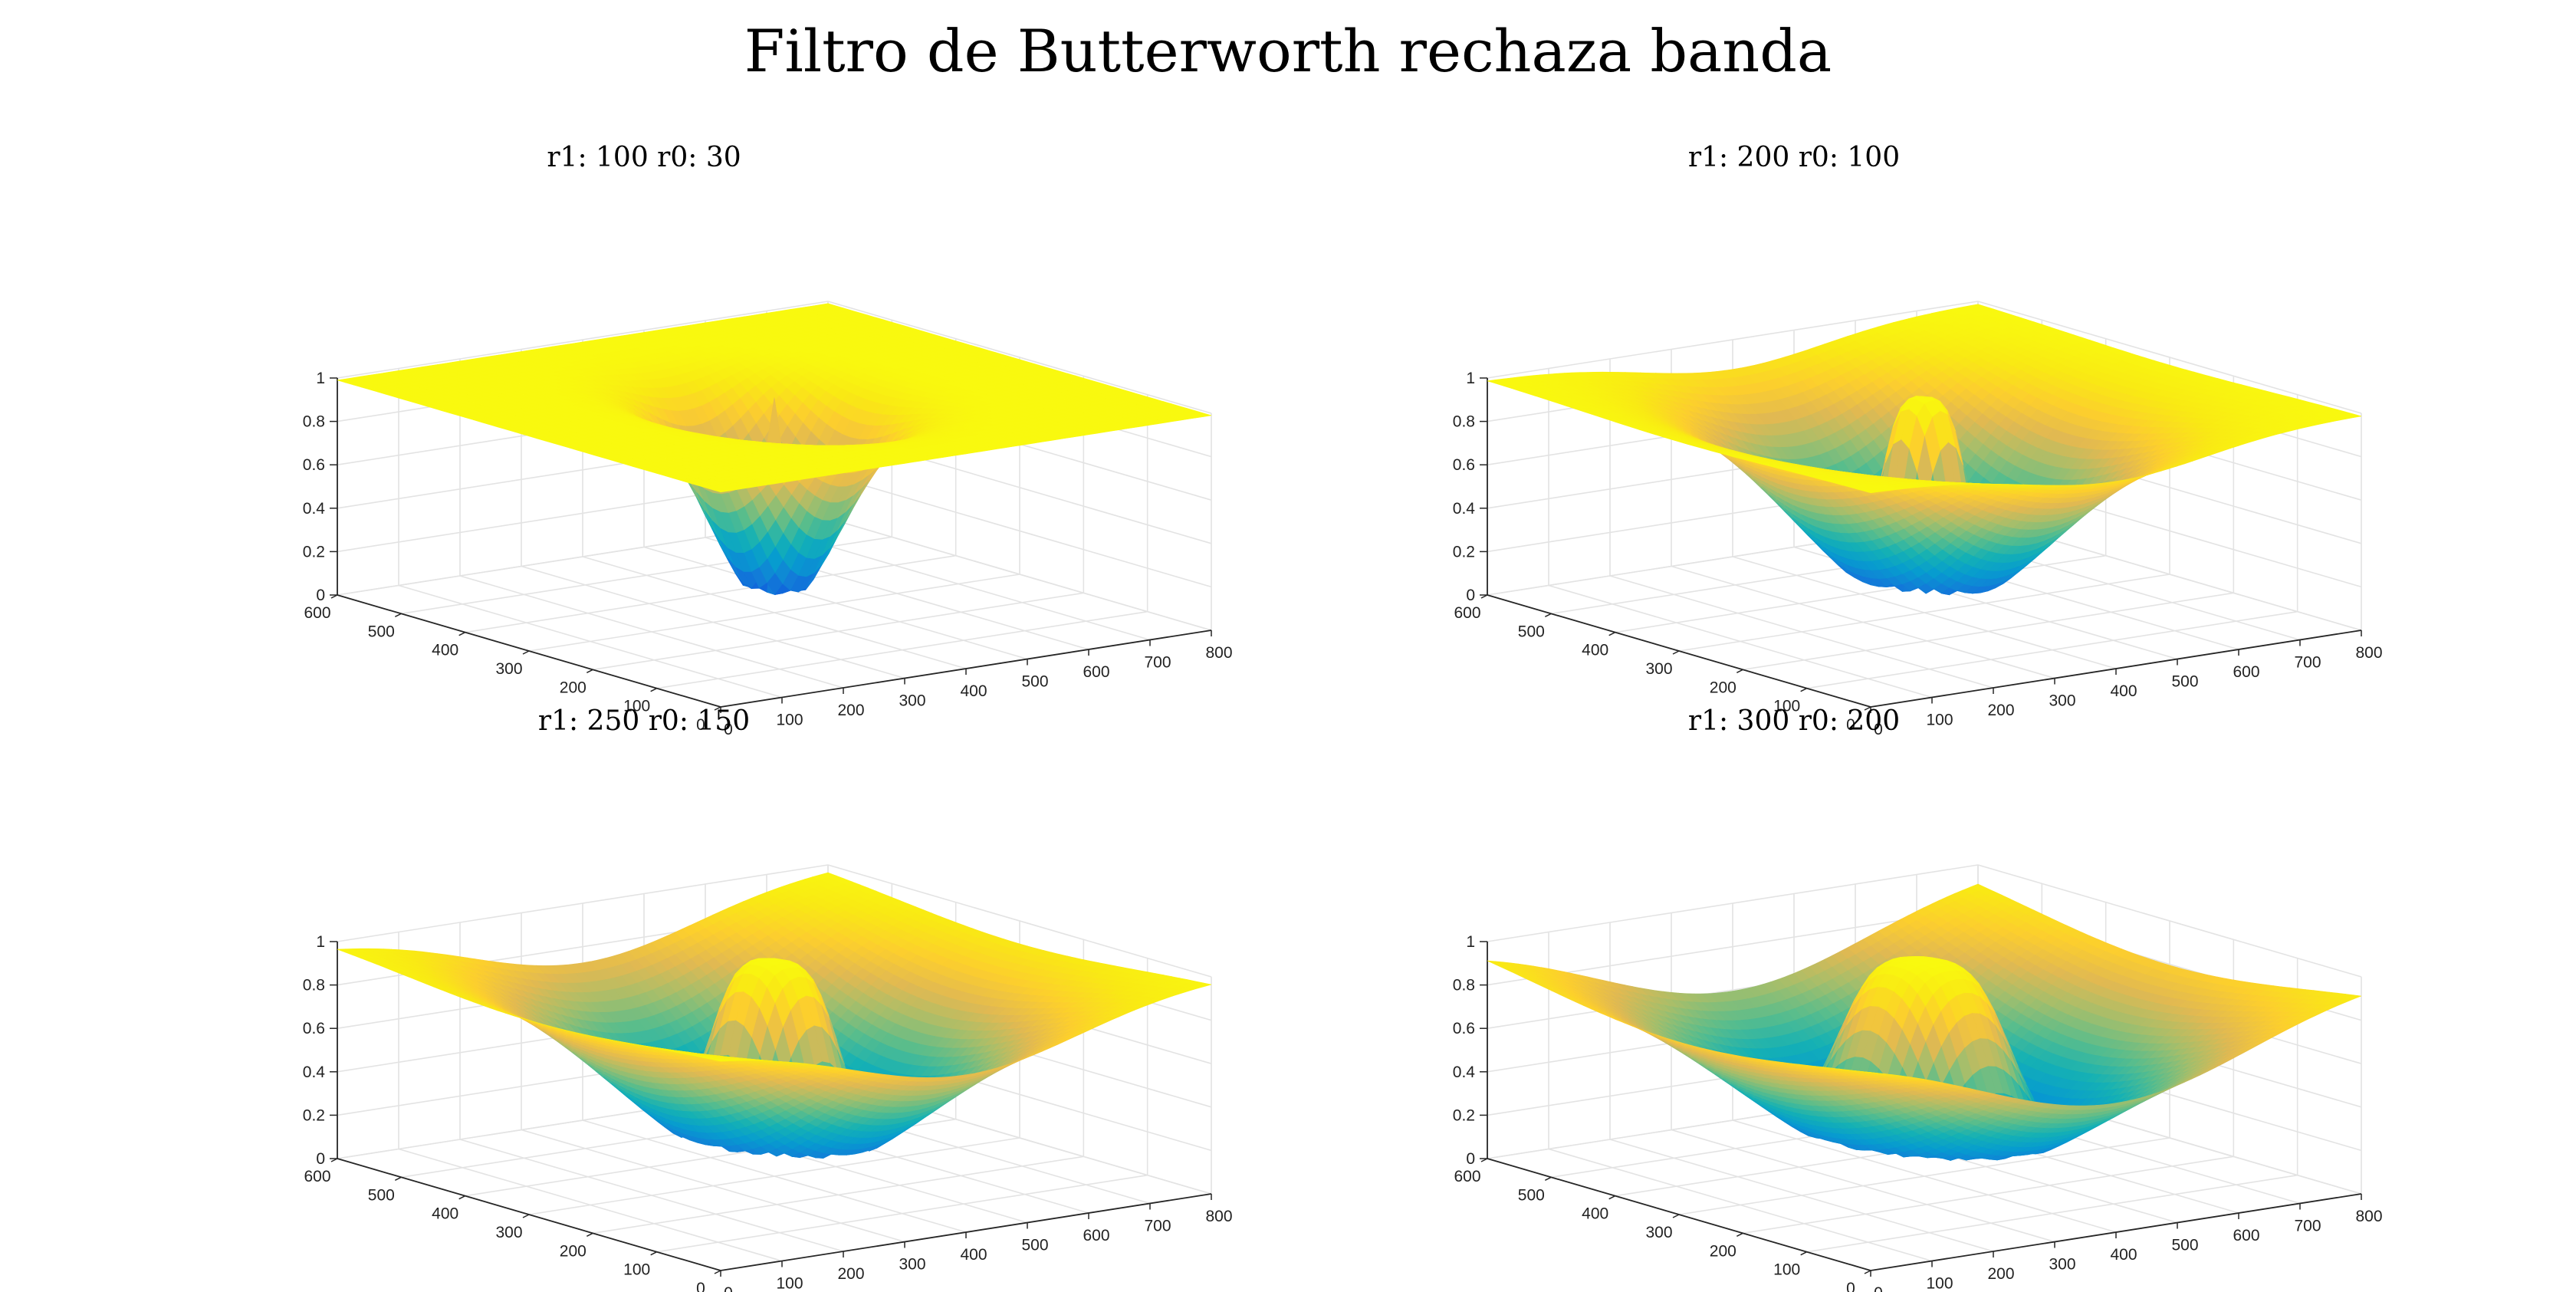 The width and height of the screenshot is (2576, 1292). Describe the element at coordinates (1794, 157) in the screenshot. I see `subplot-title: r1: 200 r0: 100` at that location.